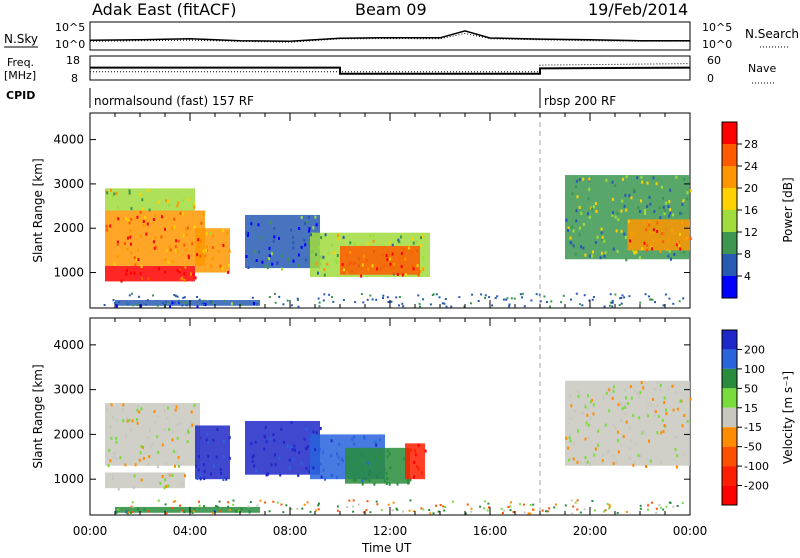  I want to click on colorbar-label: Power [dB], so click(788, 209).